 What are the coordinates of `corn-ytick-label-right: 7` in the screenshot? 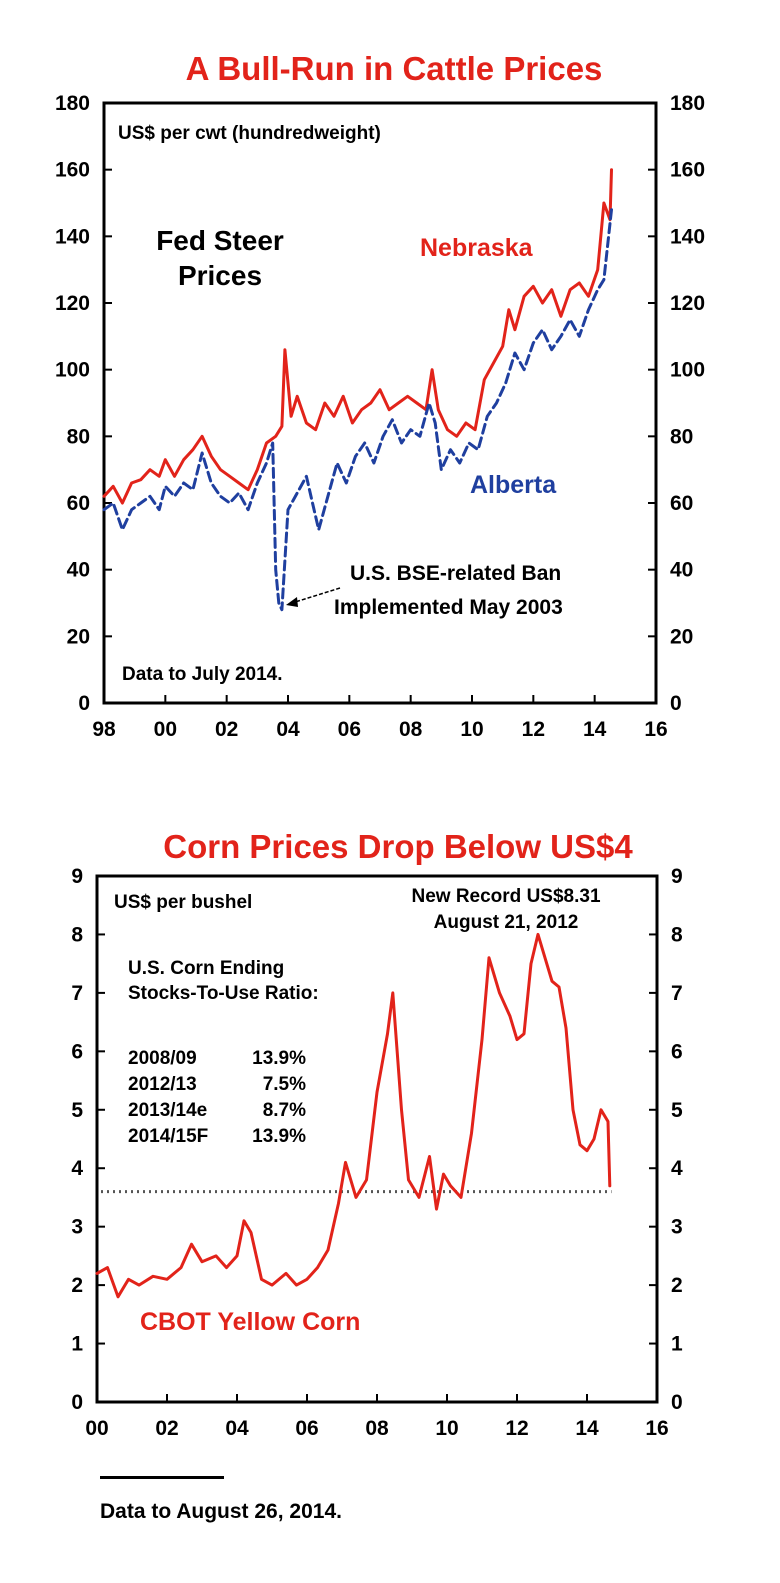 It's located at (677, 993).